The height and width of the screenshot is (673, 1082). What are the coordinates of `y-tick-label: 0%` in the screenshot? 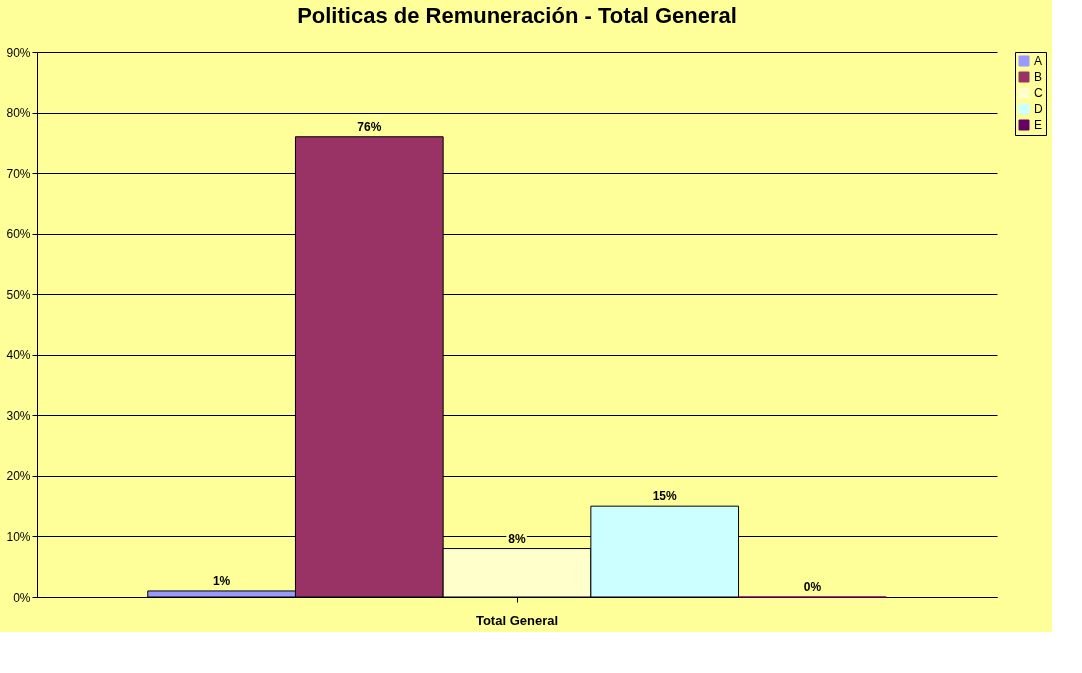 It's located at (22, 597).